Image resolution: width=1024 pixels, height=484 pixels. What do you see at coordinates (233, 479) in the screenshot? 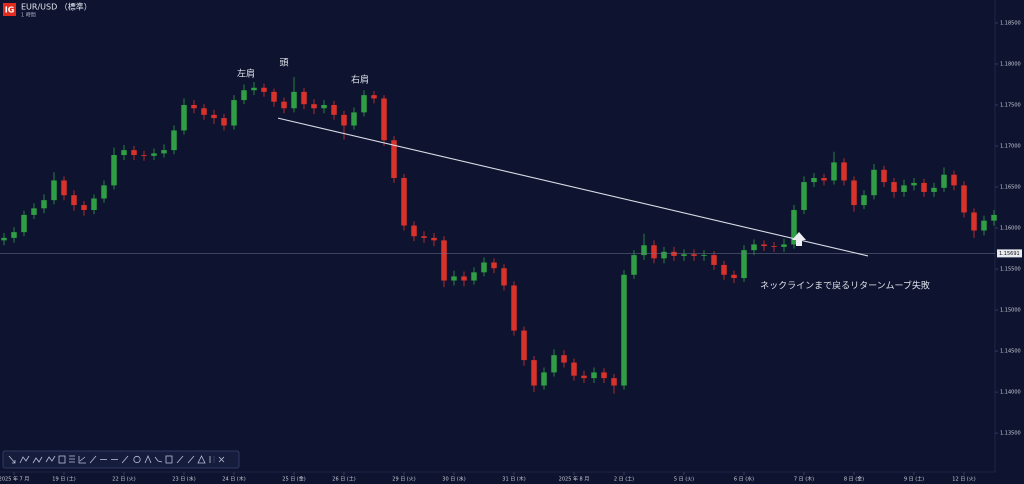
I see `x-tick-label: 24 日 (木)` at bounding box center [233, 479].